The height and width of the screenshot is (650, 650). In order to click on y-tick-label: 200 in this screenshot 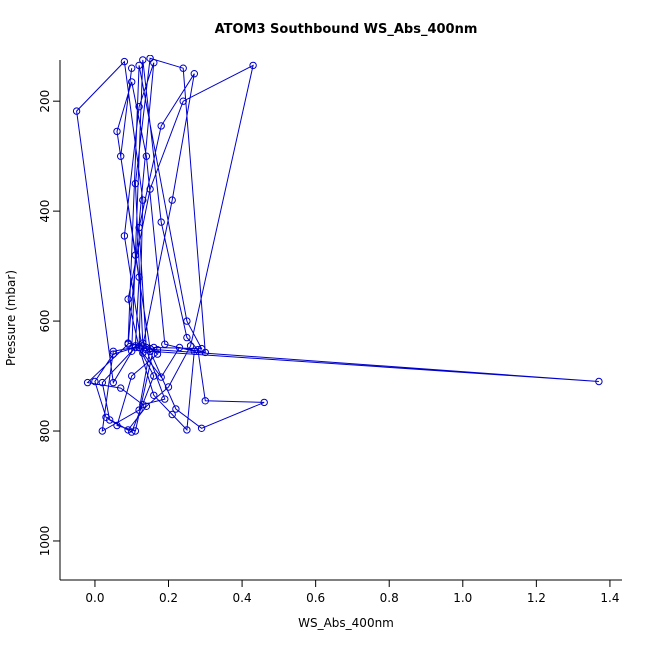, I will do `click(45, 101)`.